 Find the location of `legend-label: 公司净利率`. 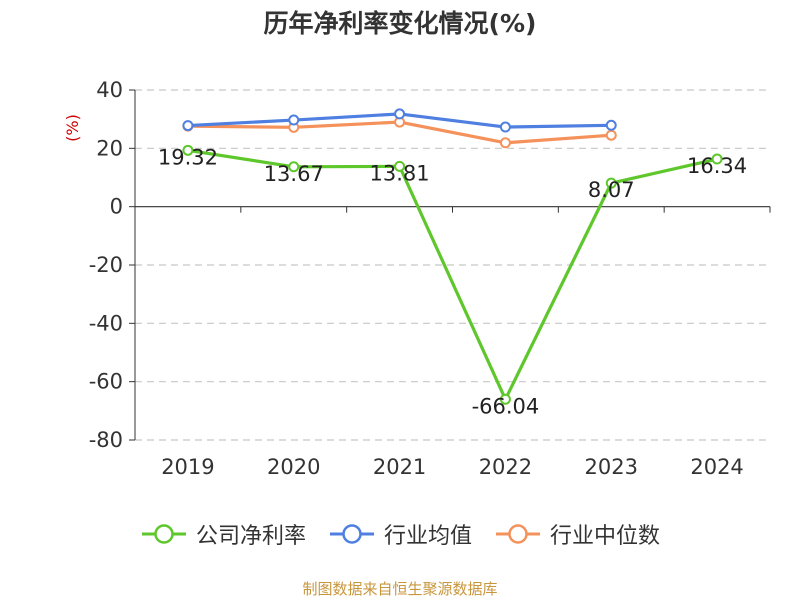

legend-label: 公司净利率 is located at coordinates (250, 536).